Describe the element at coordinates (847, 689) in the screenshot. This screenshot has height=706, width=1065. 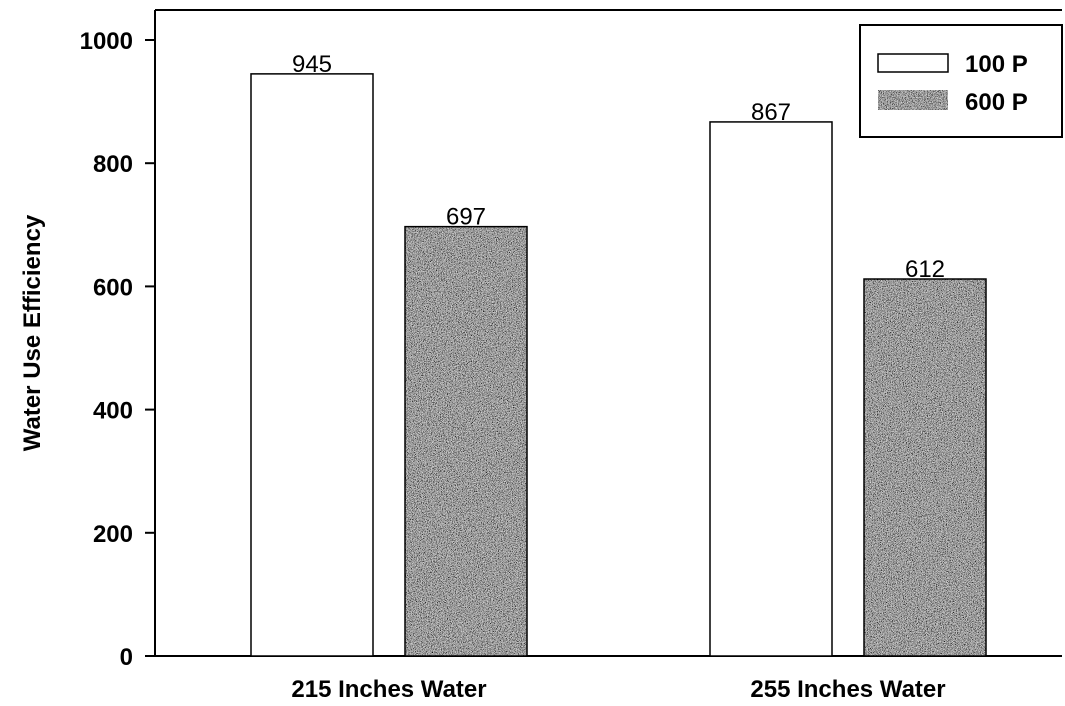
I see `category-label: 255 Inches Water` at that location.